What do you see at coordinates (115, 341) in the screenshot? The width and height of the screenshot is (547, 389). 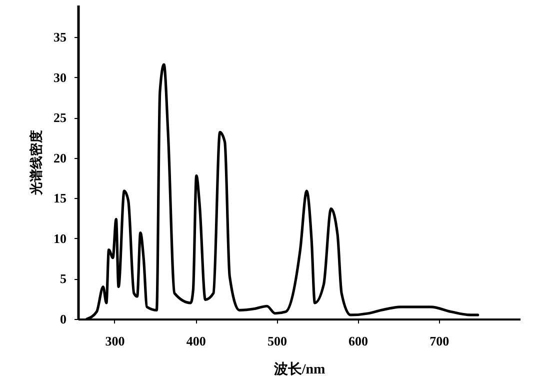 I see `x-tick-label: 300` at bounding box center [115, 341].